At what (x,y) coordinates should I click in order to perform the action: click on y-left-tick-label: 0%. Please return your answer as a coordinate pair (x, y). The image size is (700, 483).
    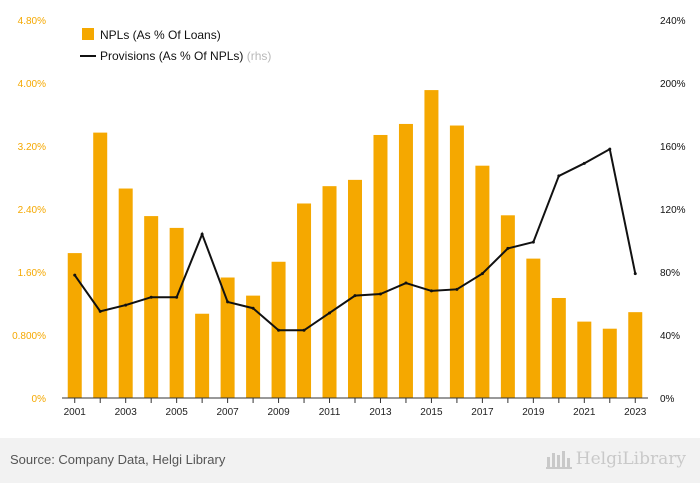
    Looking at the image, I should click on (39, 399).